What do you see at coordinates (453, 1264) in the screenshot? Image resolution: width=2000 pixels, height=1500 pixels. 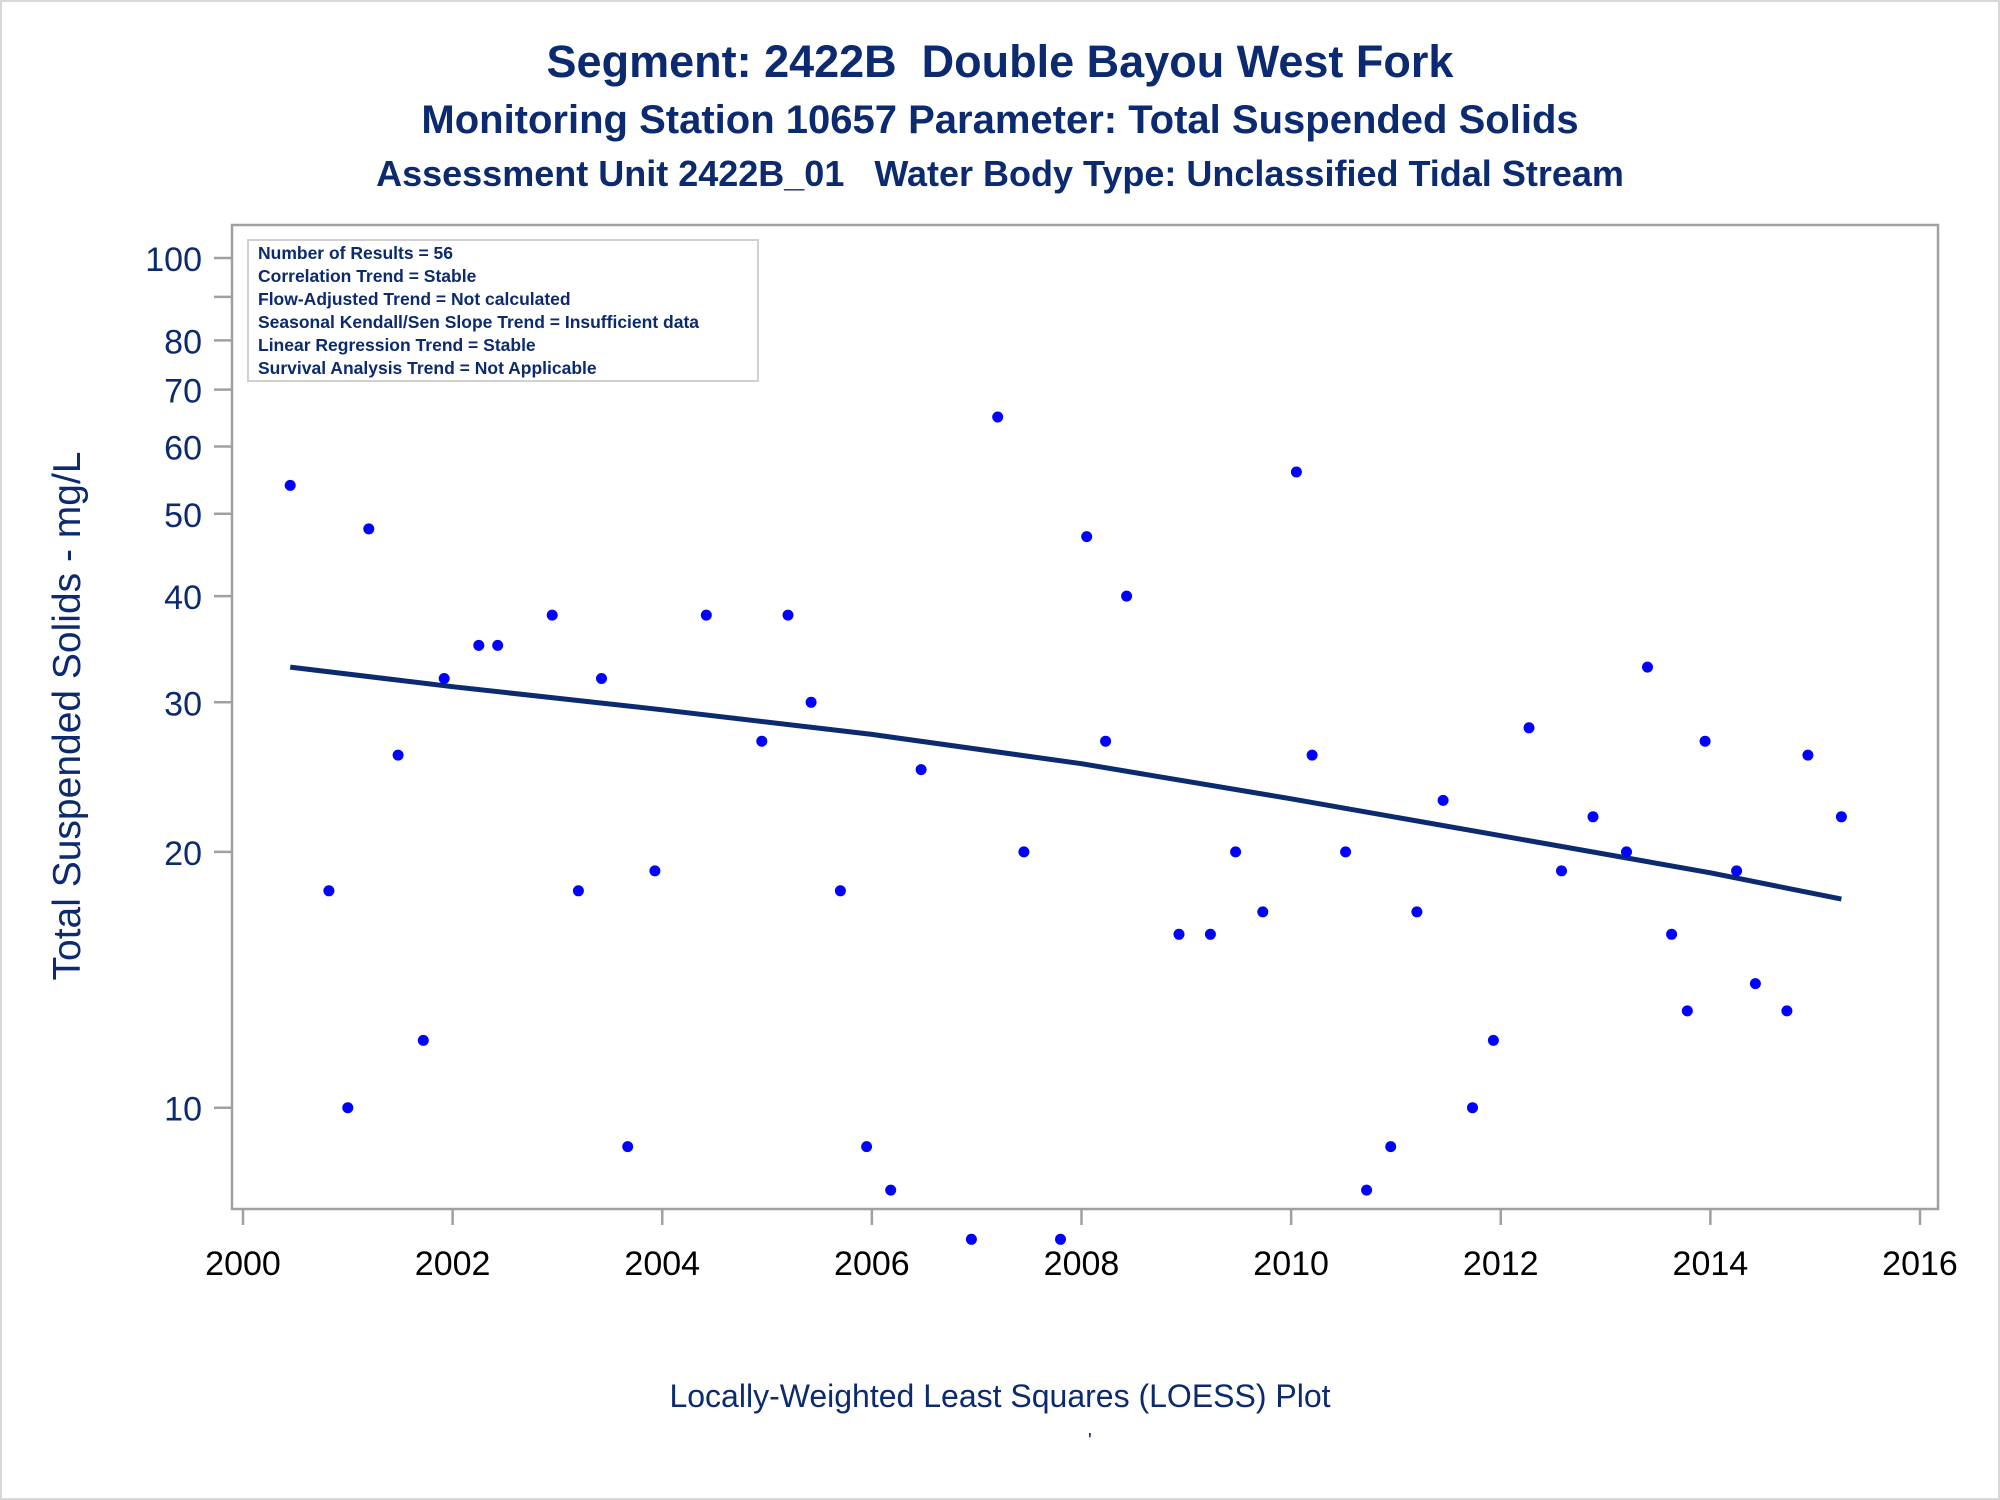 I see `x-tick-label: 2002` at bounding box center [453, 1264].